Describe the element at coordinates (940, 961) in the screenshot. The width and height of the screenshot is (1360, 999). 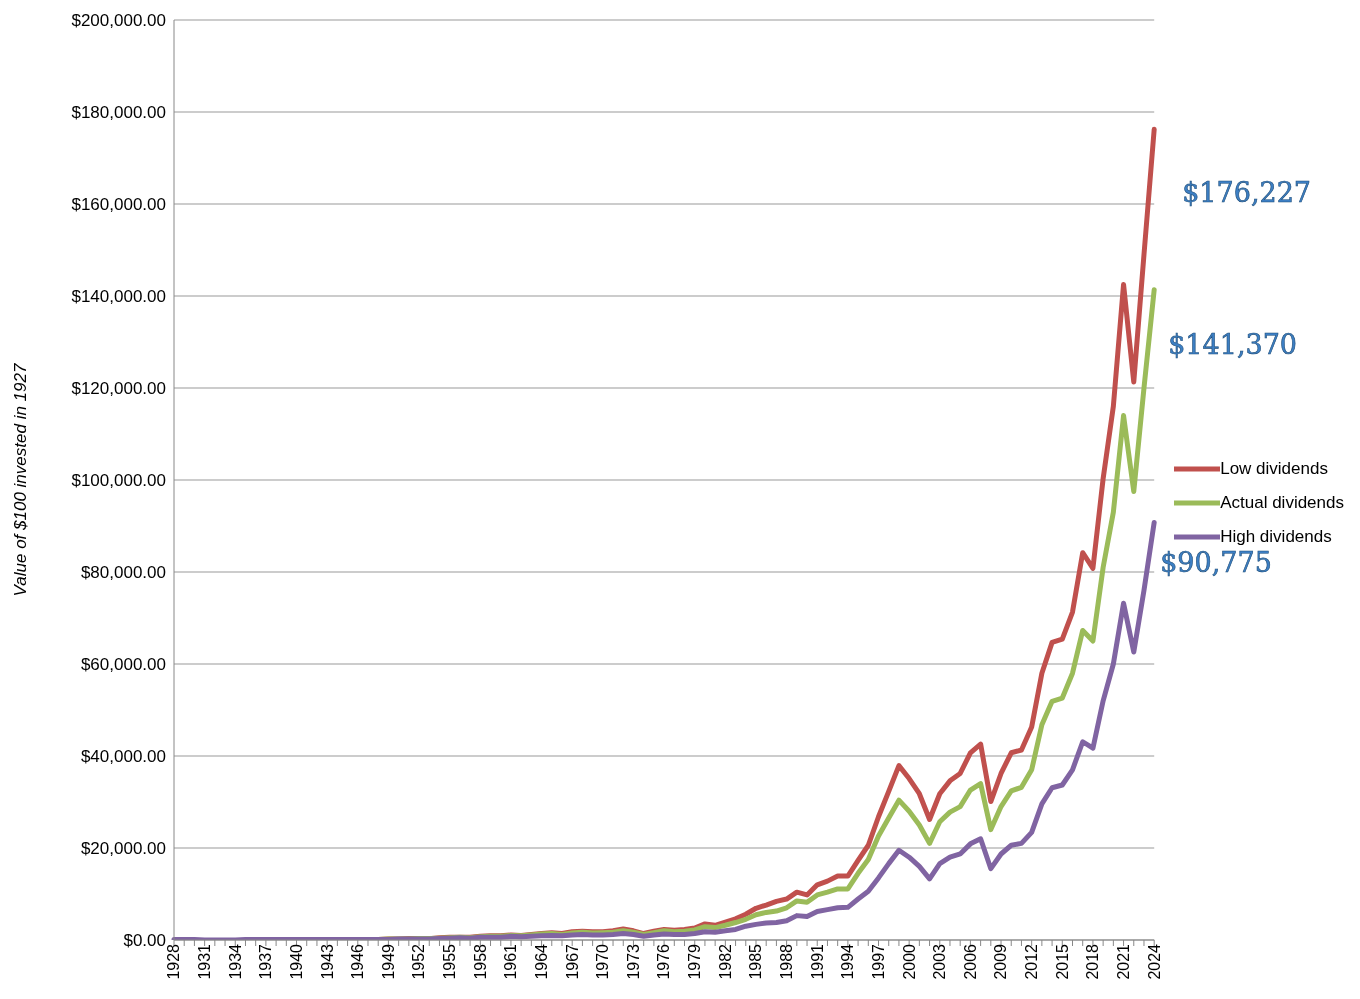
I see `x-tick-label: 2003` at that location.